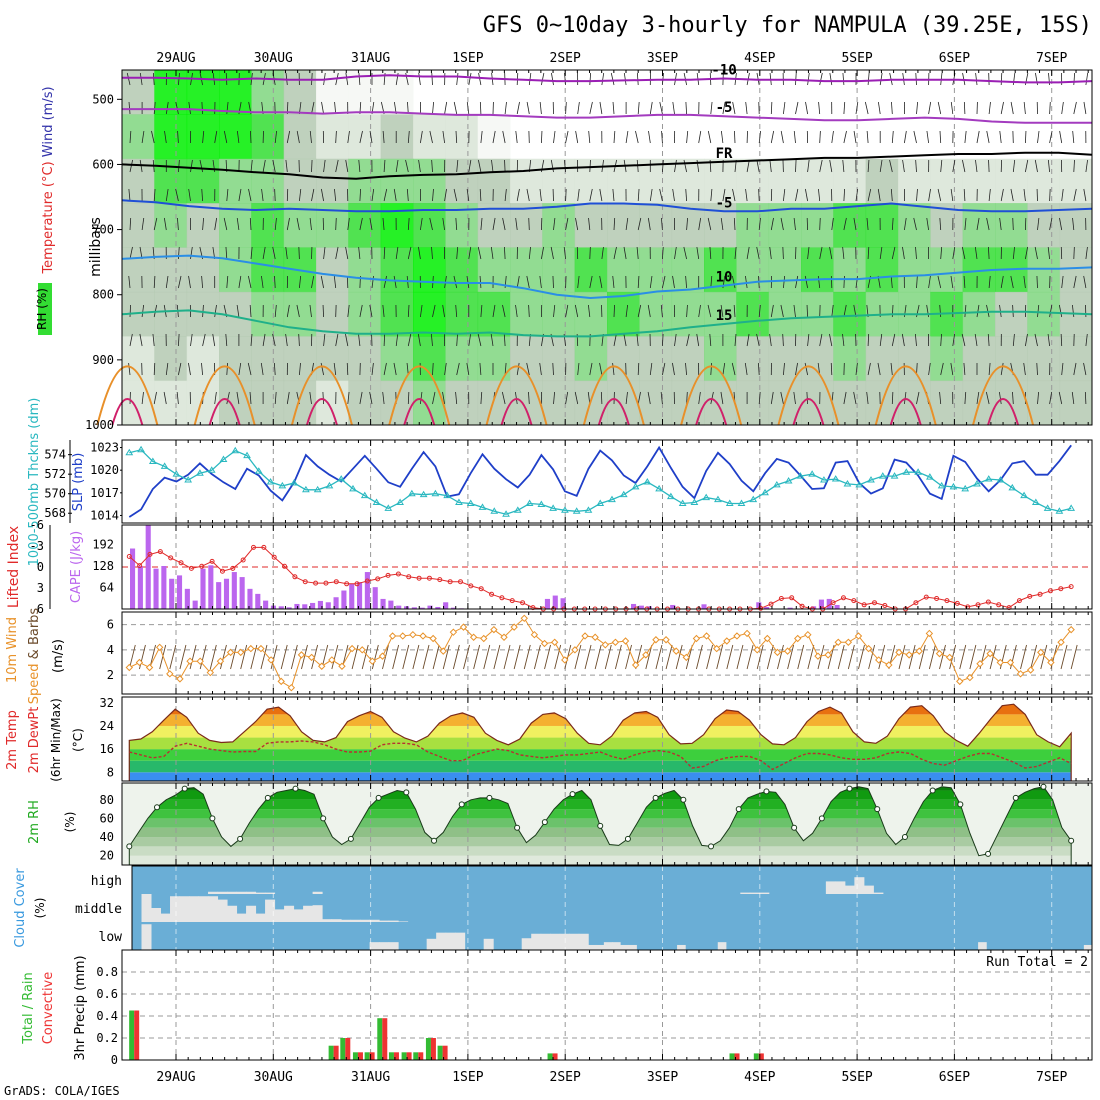  Describe the element at coordinates (104, 515) in the screenshot. I see `slp-tick-label: 1014` at that location.